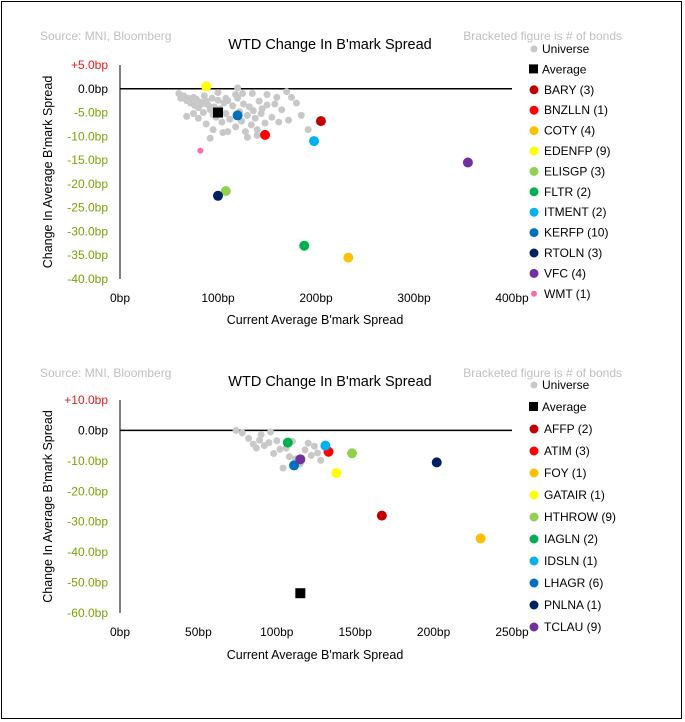 The image size is (685, 722). I want to click on y-tick-label: -20.0bp, so click(87, 491).